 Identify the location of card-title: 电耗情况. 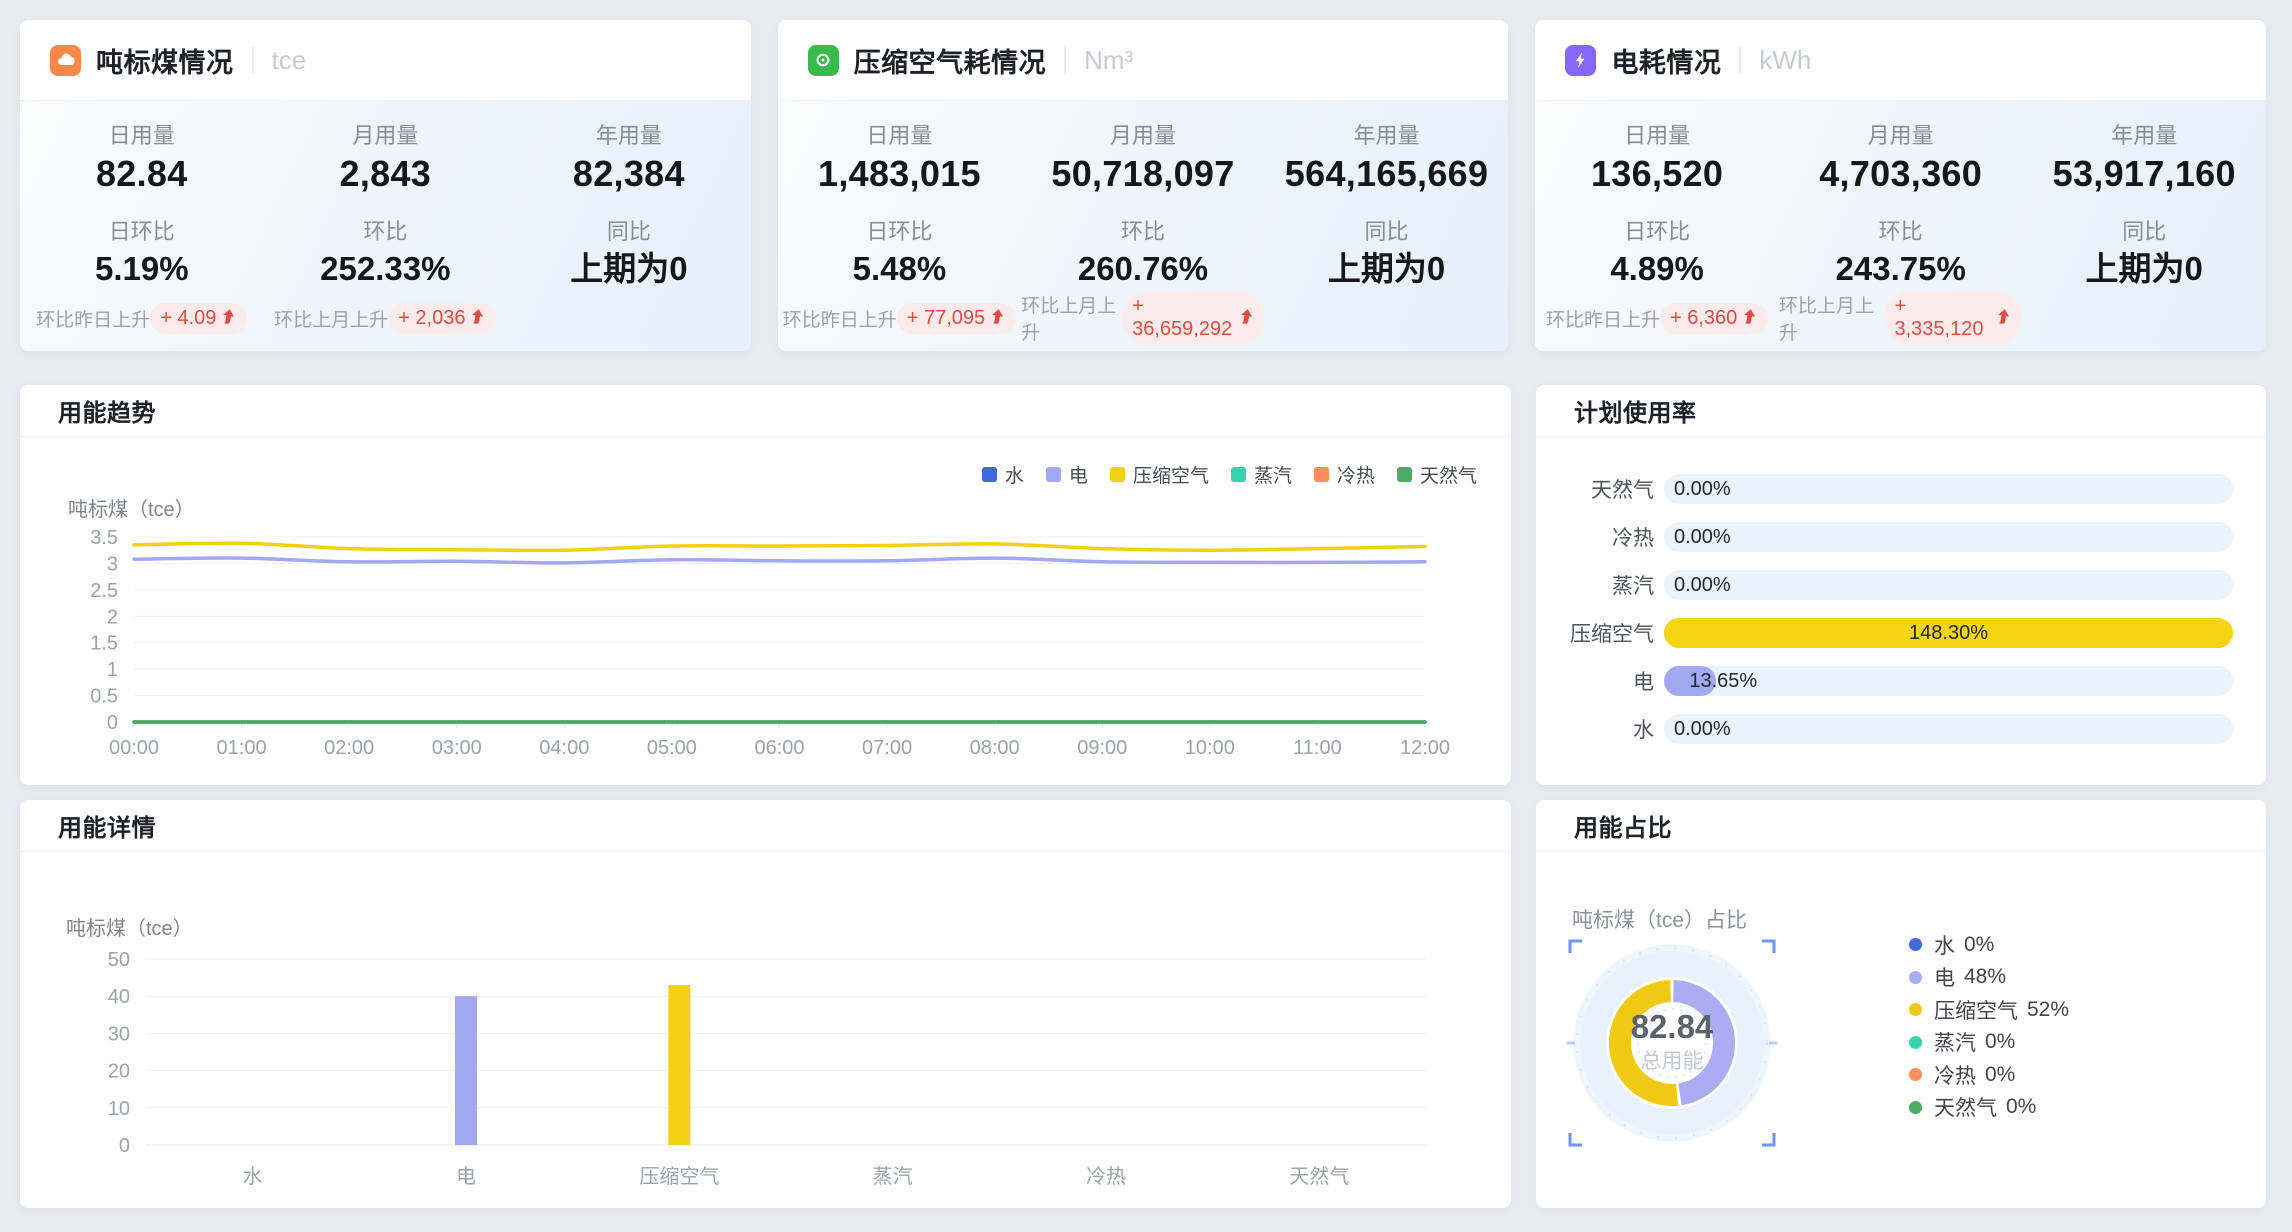
(1666, 62).